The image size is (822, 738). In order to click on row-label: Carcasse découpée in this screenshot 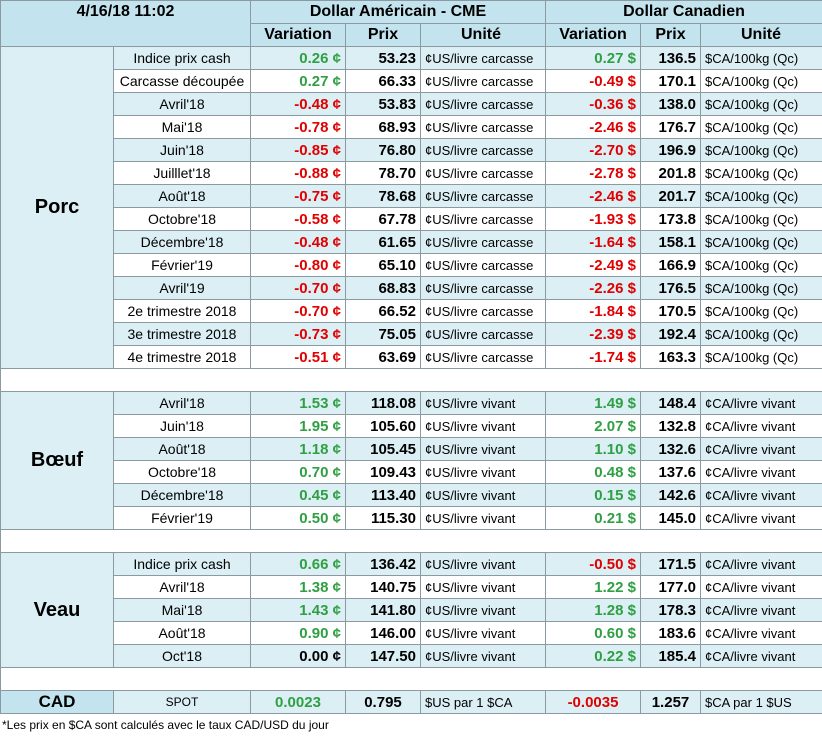, I will do `click(182, 81)`.